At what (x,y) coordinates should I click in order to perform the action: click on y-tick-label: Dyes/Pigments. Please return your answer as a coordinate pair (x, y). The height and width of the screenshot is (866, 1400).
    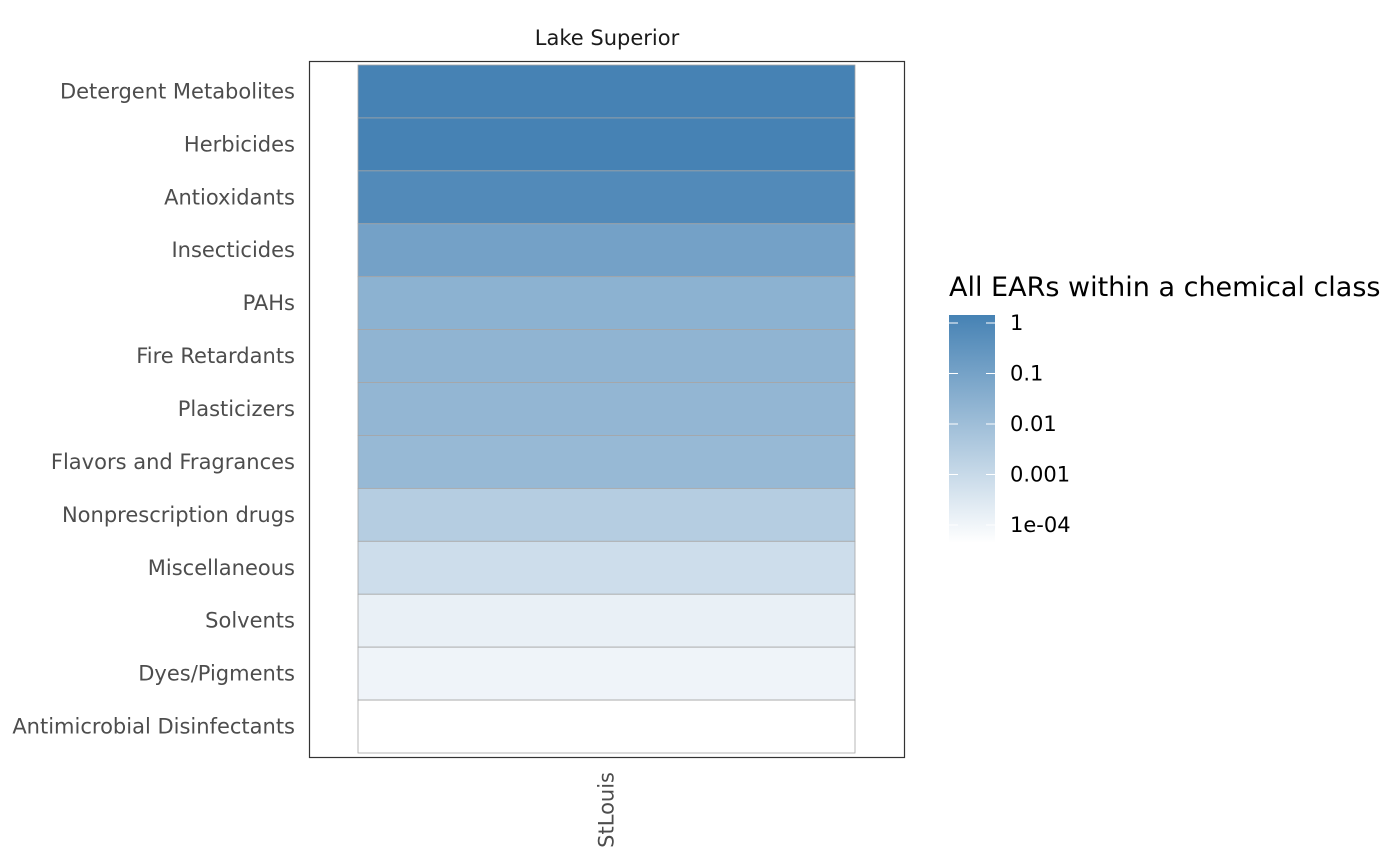
    Looking at the image, I should click on (216, 674).